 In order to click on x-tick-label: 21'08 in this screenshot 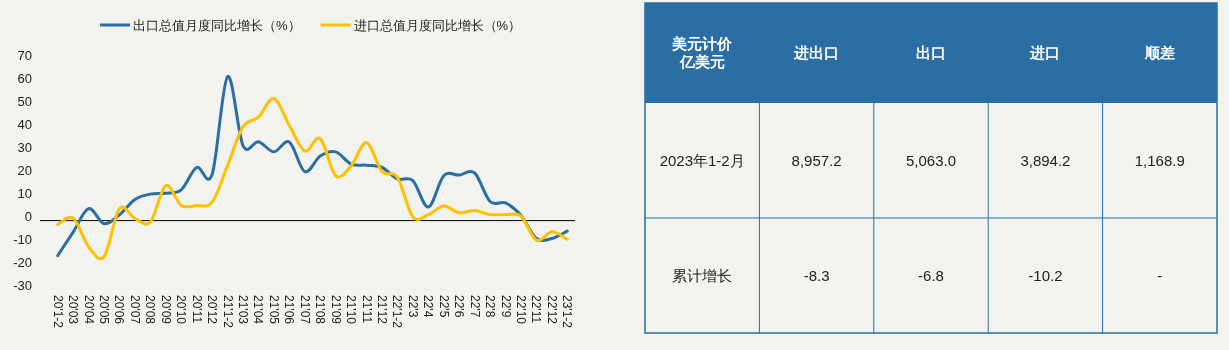, I will do `click(320, 310)`.